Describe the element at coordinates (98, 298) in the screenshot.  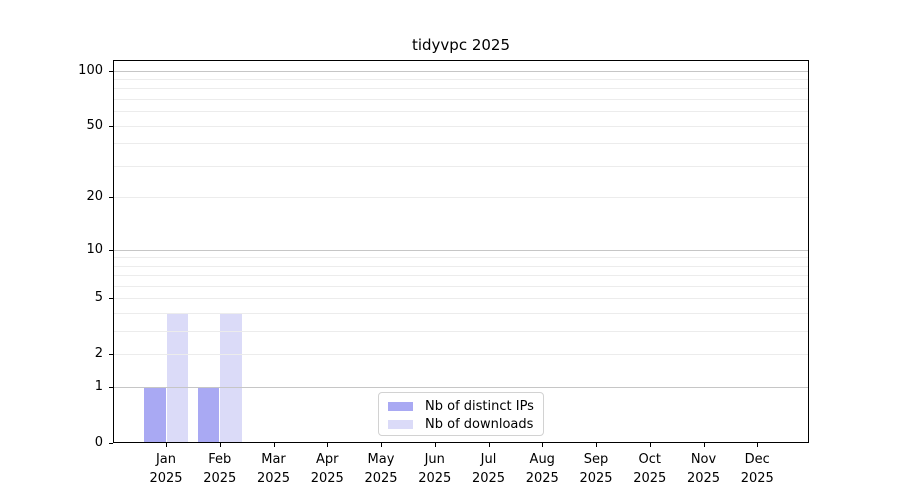
I see `y-tick-label: 5` at that location.